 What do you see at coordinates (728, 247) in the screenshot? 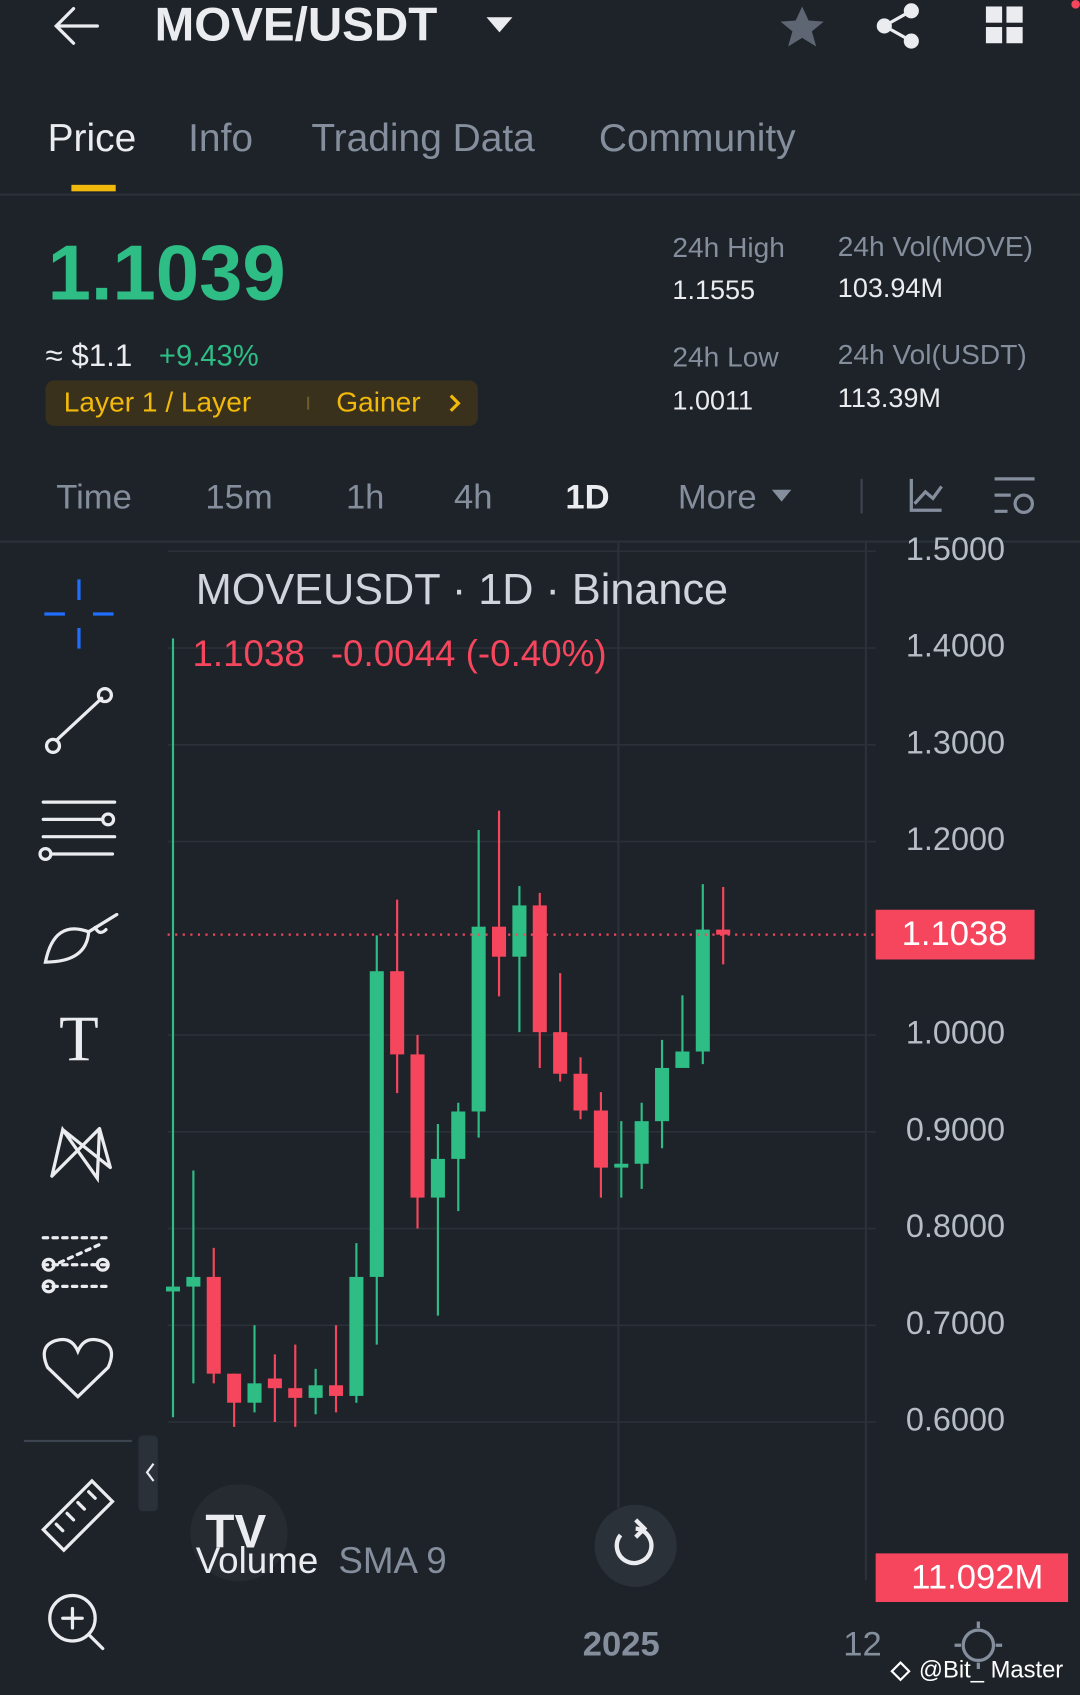
I see `stat-label: 24h High` at bounding box center [728, 247].